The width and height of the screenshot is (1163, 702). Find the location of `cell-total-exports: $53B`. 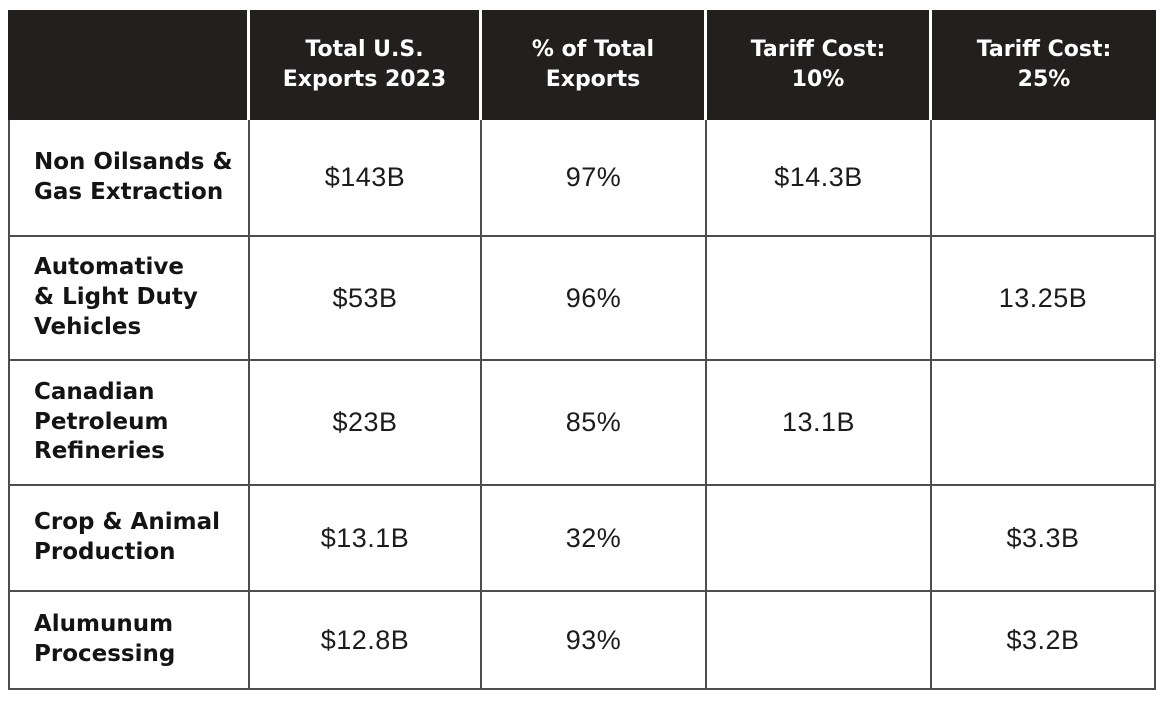

cell-total-exports: $53B is located at coordinates (366, 299).